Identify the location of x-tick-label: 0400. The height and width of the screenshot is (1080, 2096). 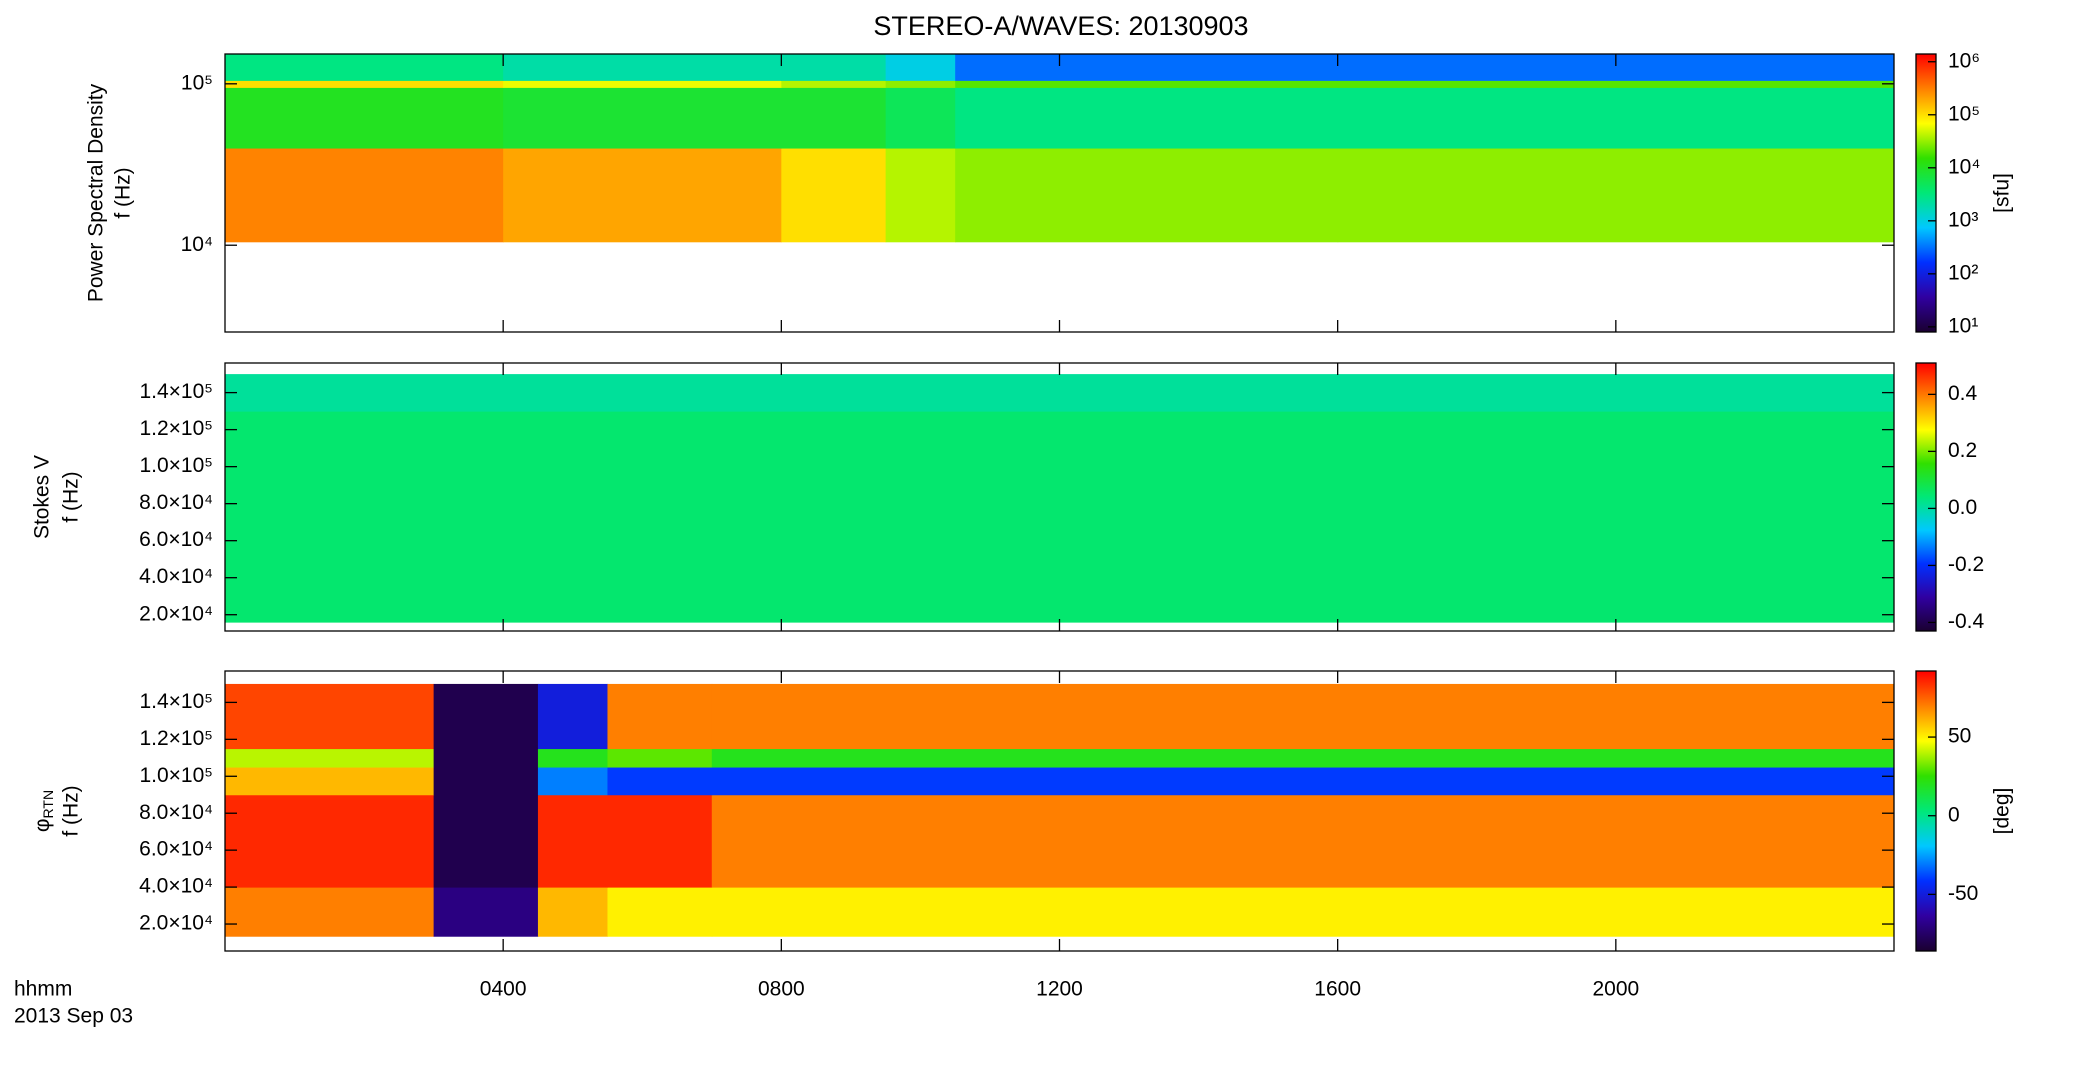
(503, 989).